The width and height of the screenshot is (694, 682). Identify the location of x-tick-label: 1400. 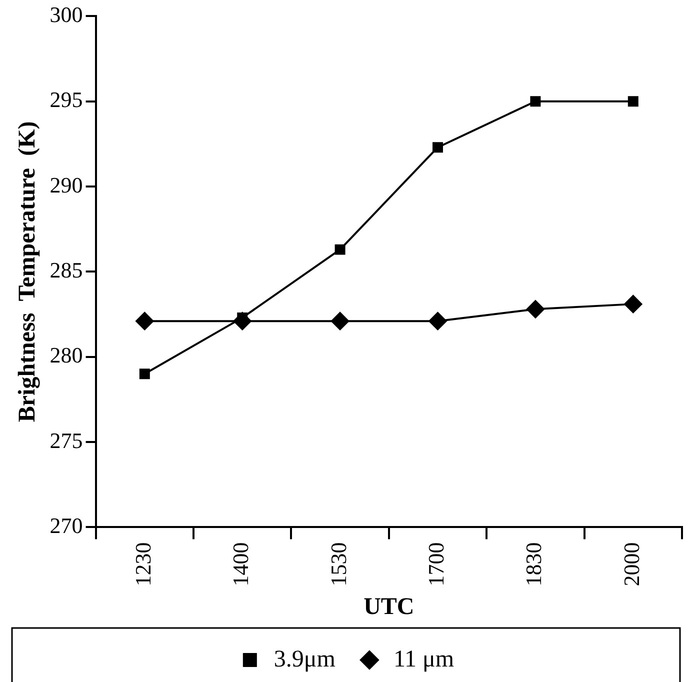
(241, 564).